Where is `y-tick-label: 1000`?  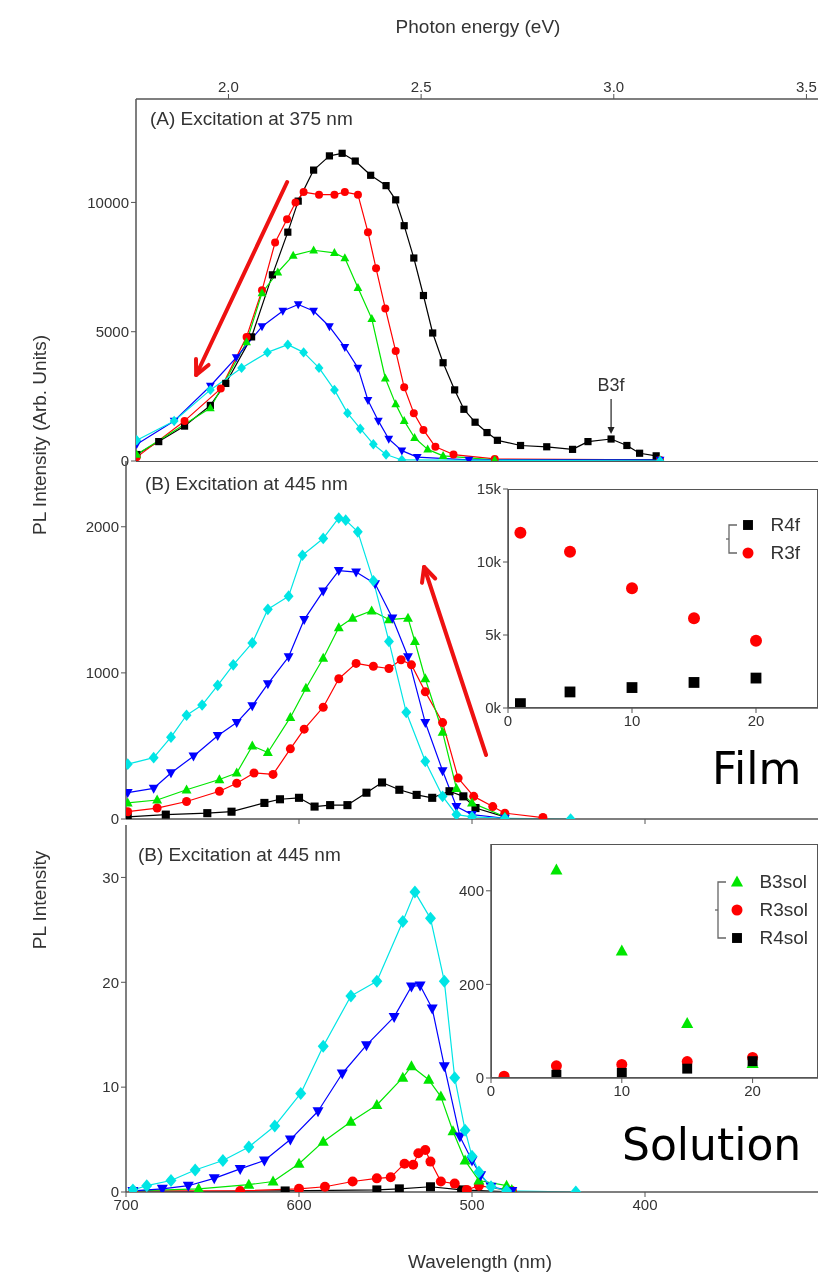
y-tick-label: 1000 is located at coordinates (102, 673).